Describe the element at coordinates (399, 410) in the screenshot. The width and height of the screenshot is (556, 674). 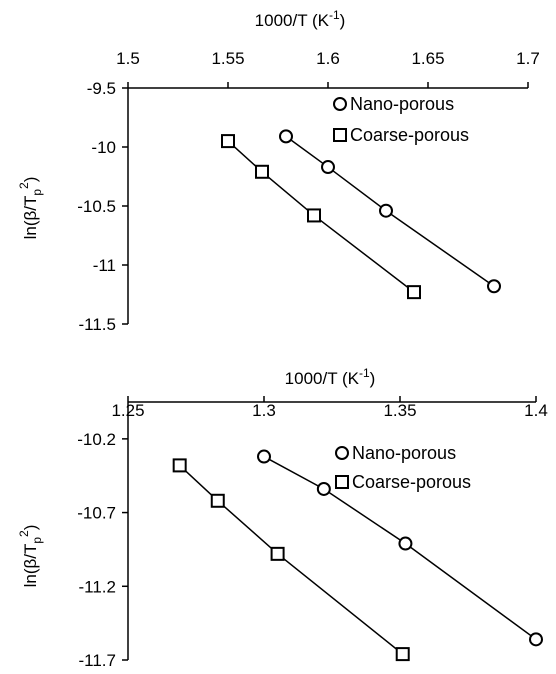
I see `x-tick-label: 1.35` at that location.